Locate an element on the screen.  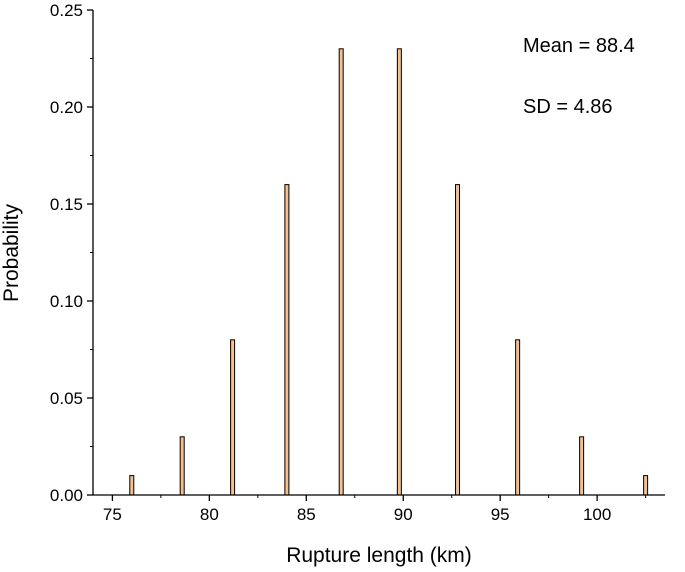
y-tick-label: 0.25 is located at coordinates (66, 10).